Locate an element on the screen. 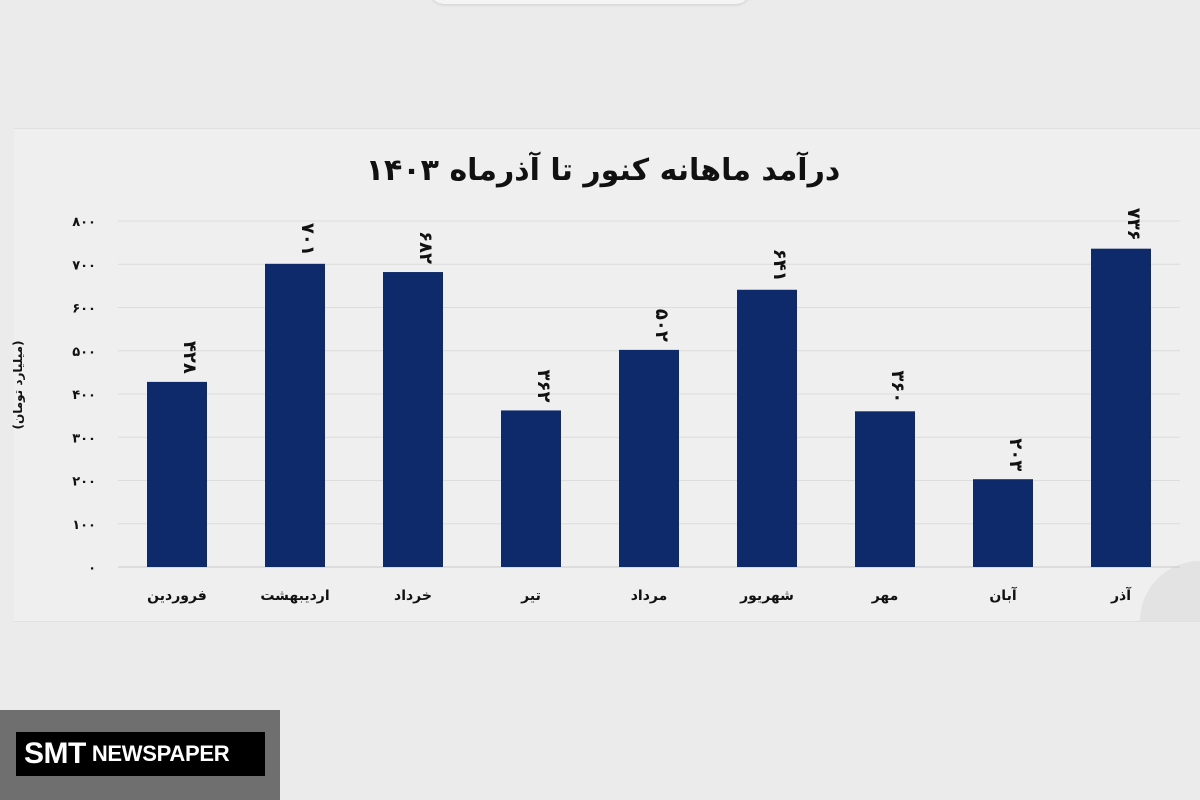 The width and height of the screenshot is (1200, 800). y-tick-label: ۵۰۰ is located at coordinates (84, 352).